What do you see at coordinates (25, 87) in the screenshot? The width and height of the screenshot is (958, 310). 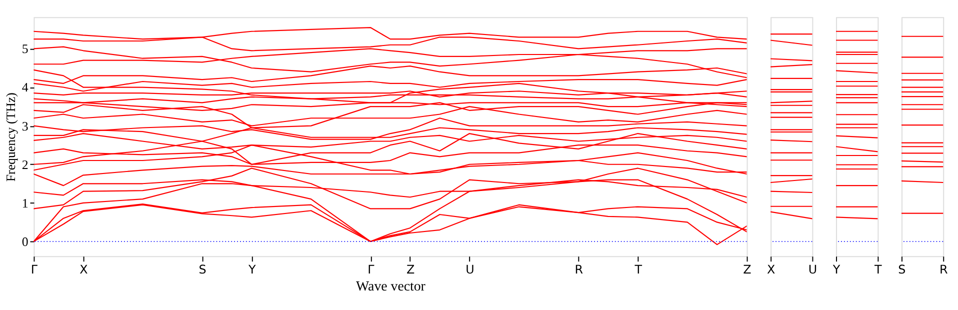 I see `y-tick-label: 4` at bounding box center [25, 87].